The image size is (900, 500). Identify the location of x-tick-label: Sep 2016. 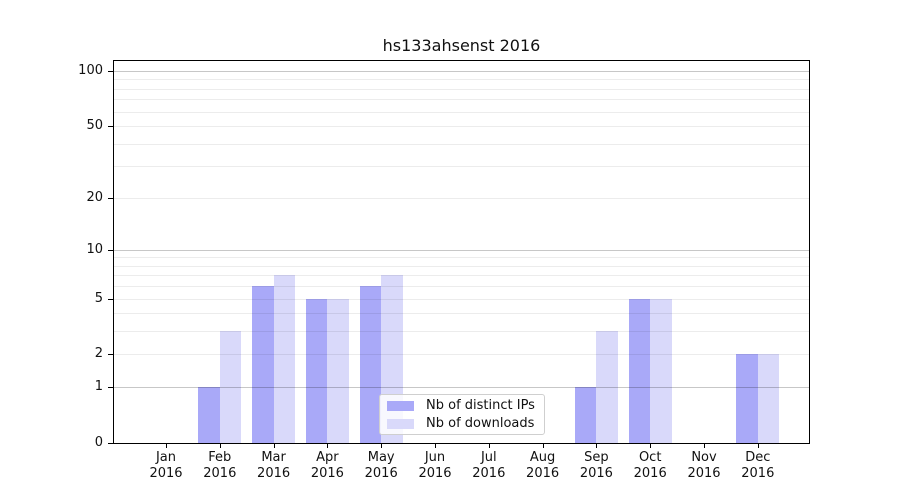
(596, 466).